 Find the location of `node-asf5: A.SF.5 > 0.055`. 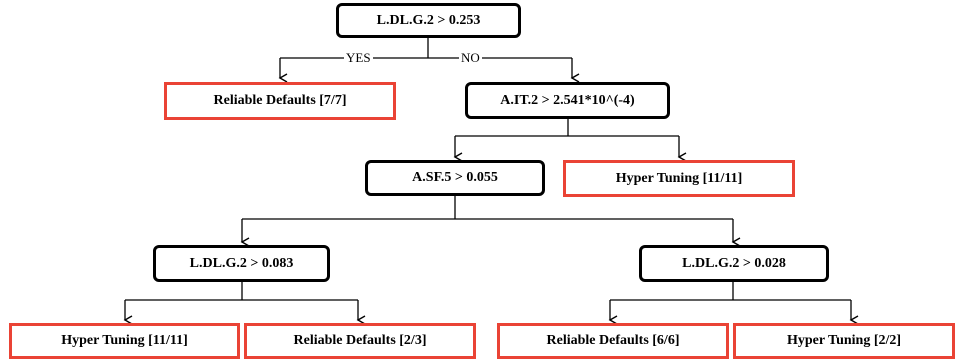

node-asf5: A.SF.5 > 0.055 is located at coordinates (455, 178).